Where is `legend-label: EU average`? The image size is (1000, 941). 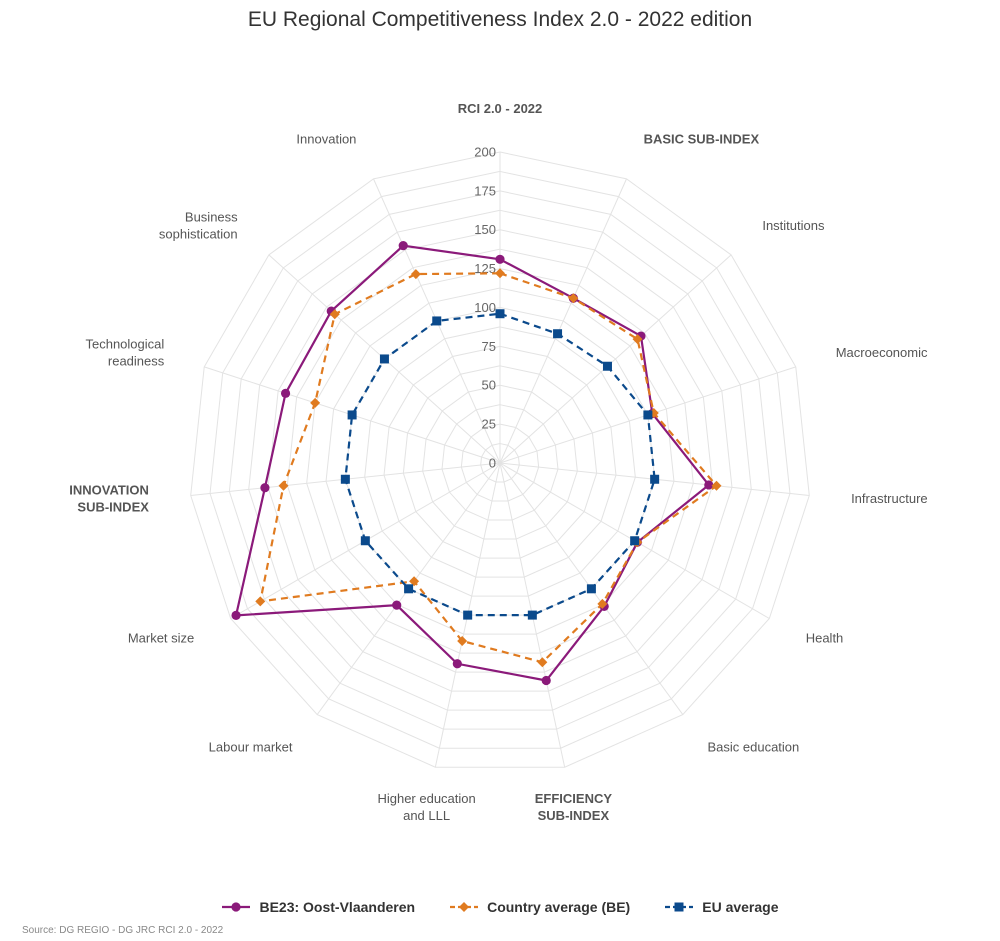 legend-label: EU average is located at coordinates (740, 907).